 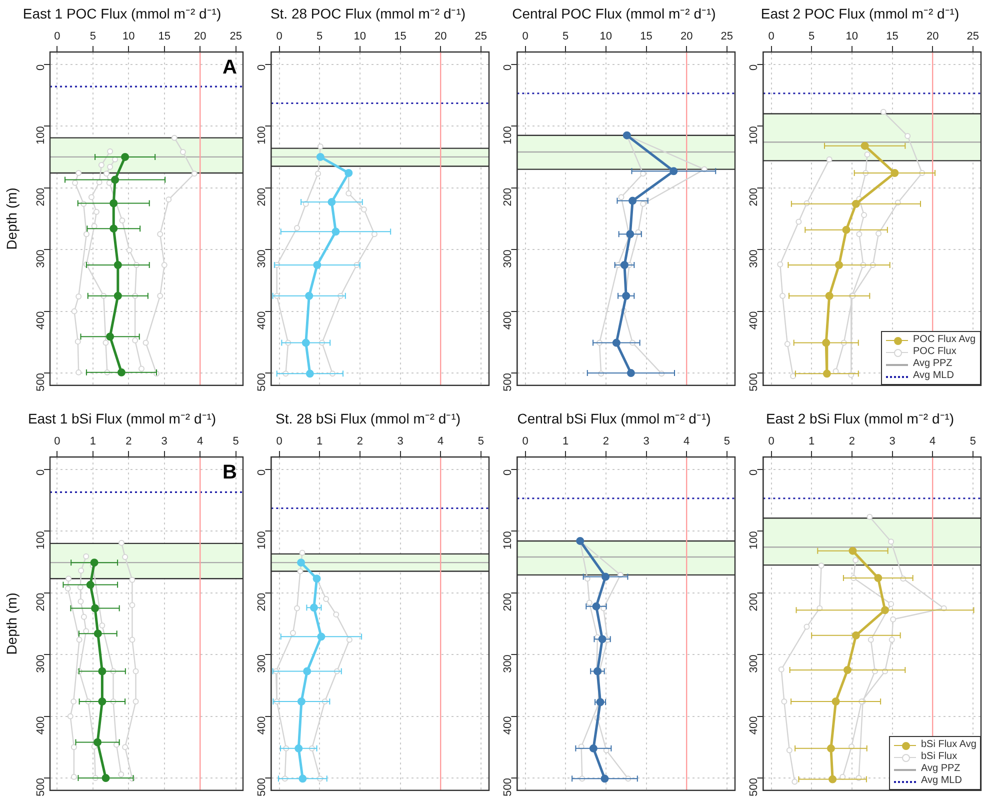 What do you see at coordinates (933, 376) in the screenshot?
I see `legend-label: Avg MLD` at bounding box center [933, 376].